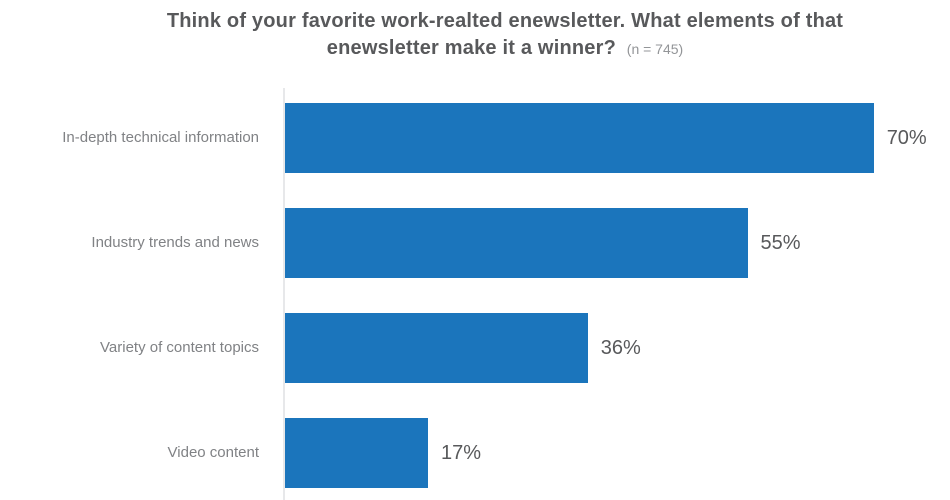 The width and height of the screenshot is (950, 500). I want to click on bar-row: Video content 17%, so click(559, 453).